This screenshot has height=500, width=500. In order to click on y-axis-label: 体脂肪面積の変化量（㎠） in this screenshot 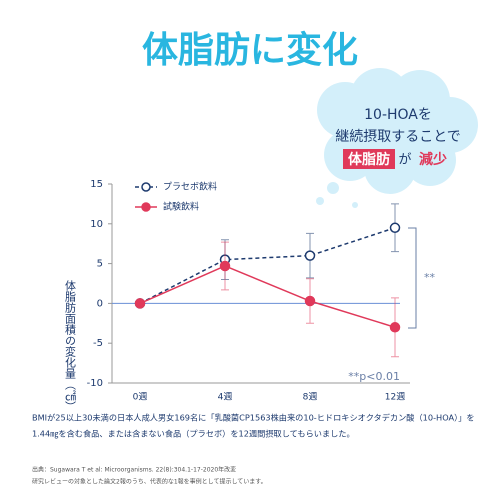, I will do `click(70, 345)`.